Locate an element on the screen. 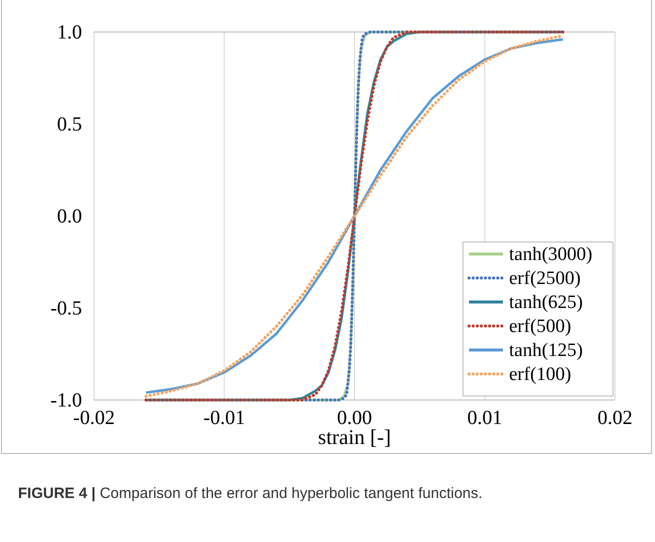 The height and width of the screenshot is (542, 655). y-tick-label: 0.5 is located at coordinates (69, 124).